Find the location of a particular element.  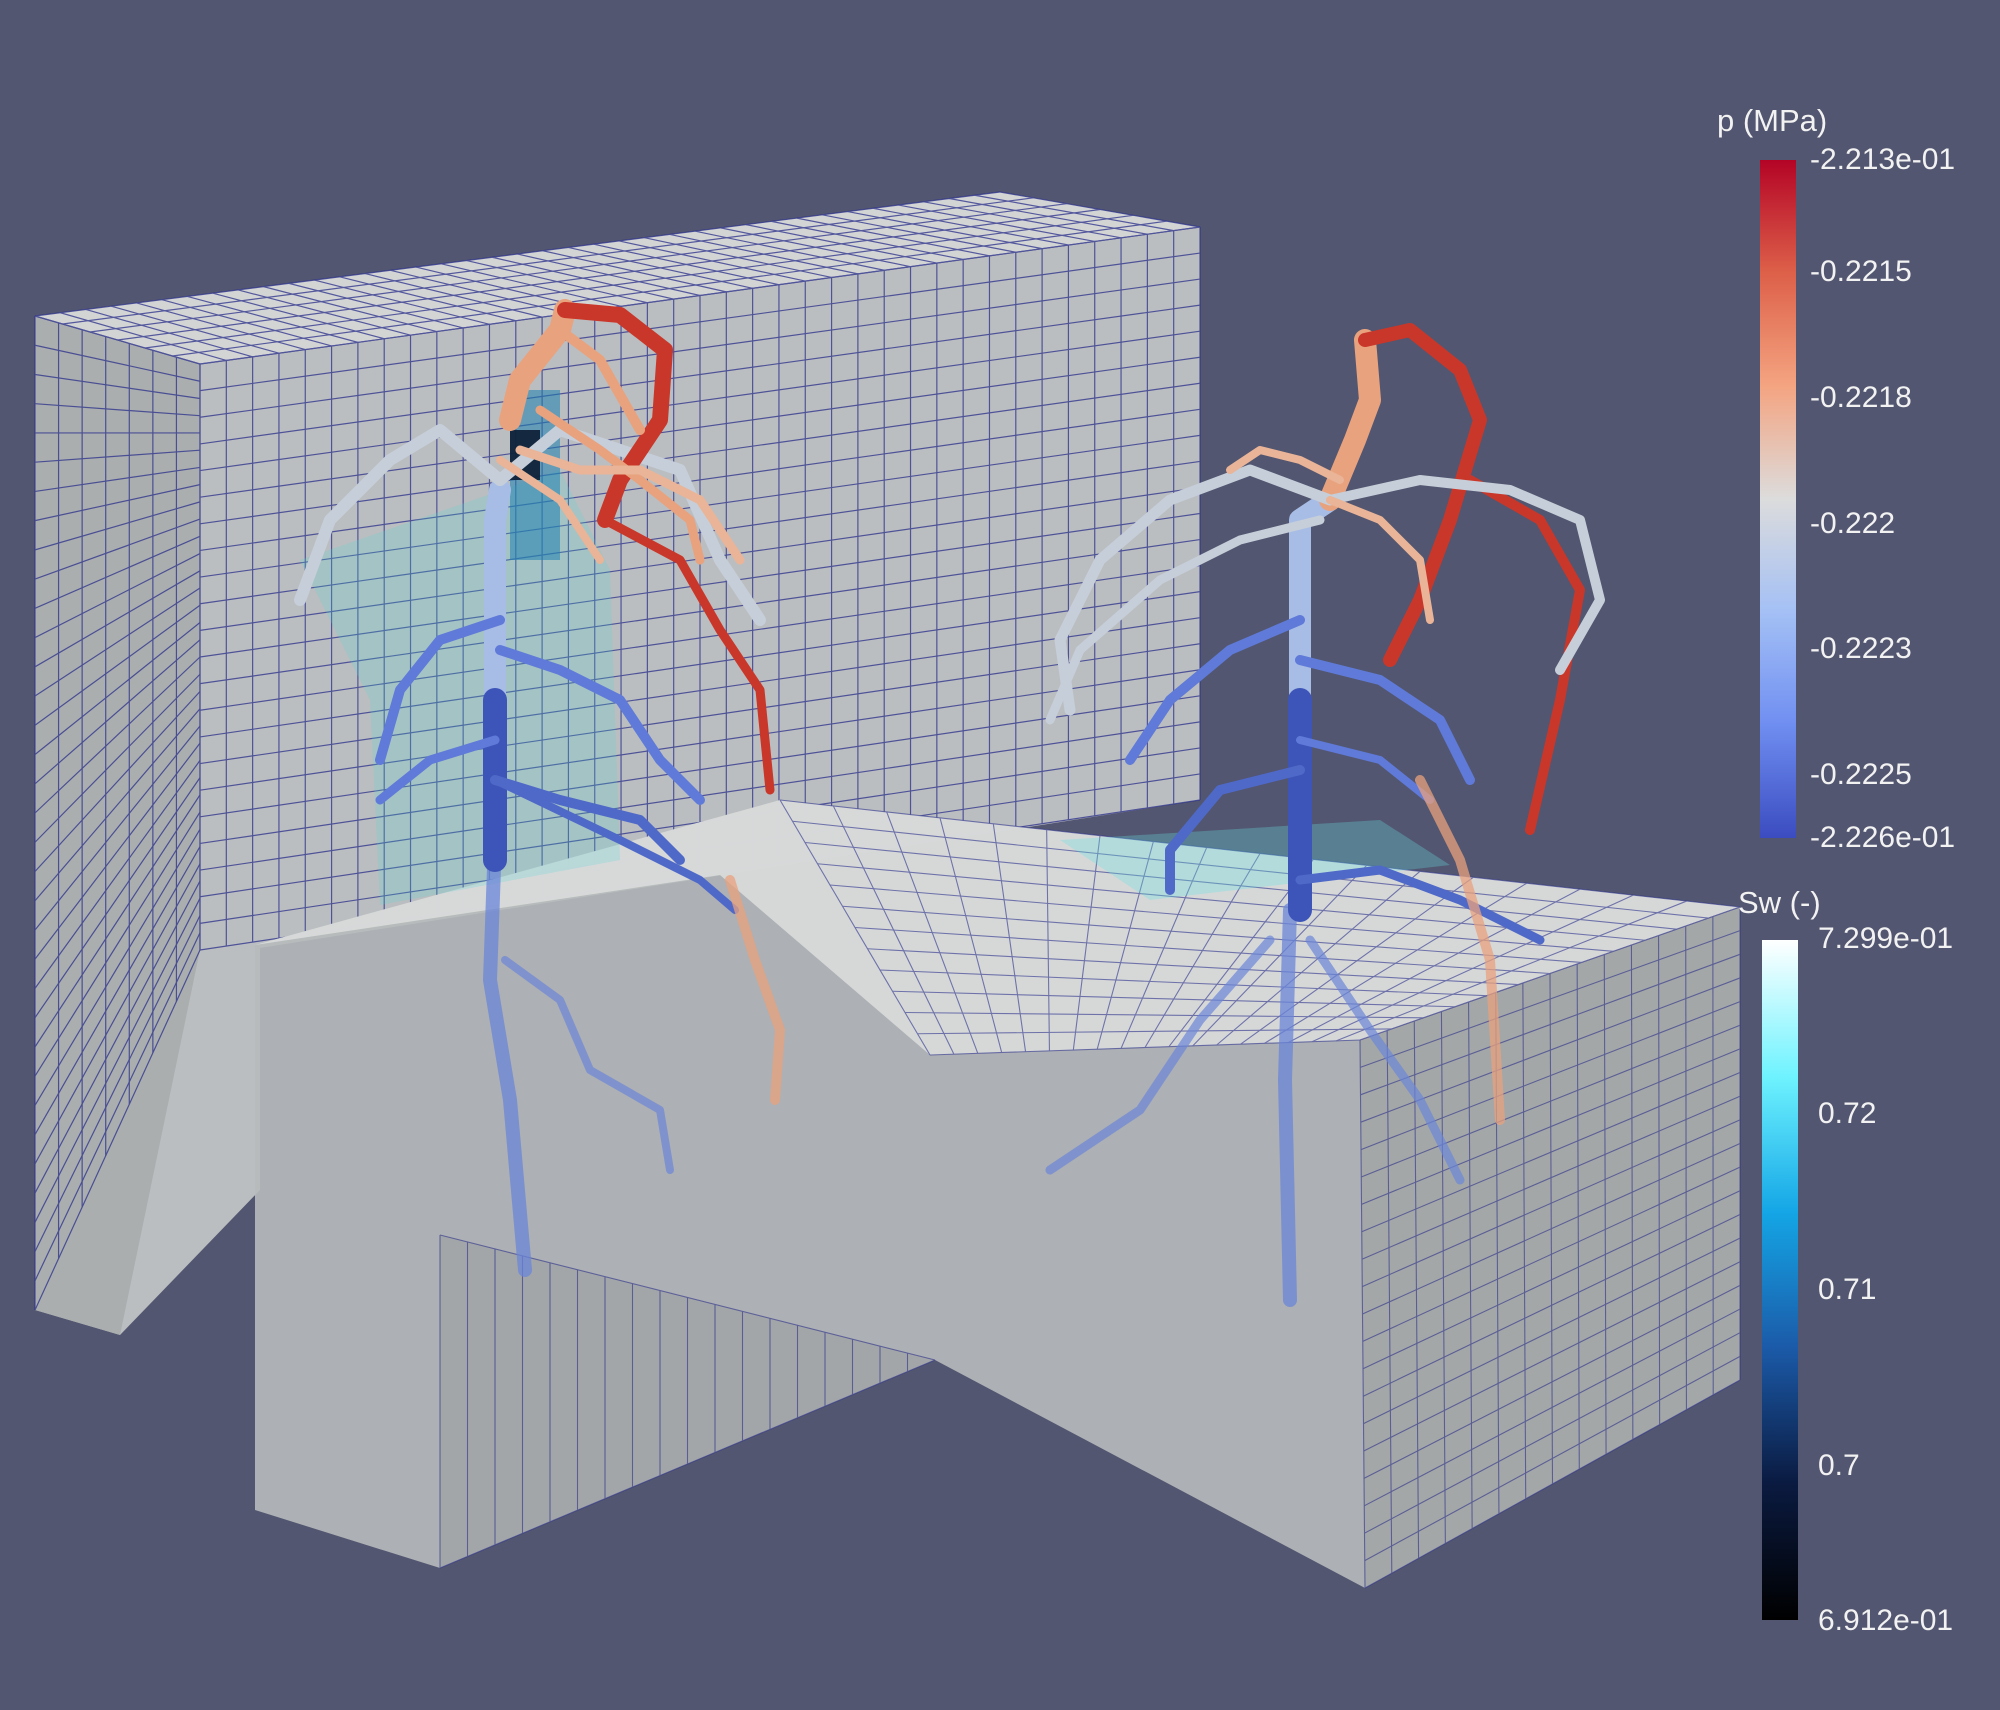

pressure-tick: -0.2215 is located at coordinates (1861, 271).